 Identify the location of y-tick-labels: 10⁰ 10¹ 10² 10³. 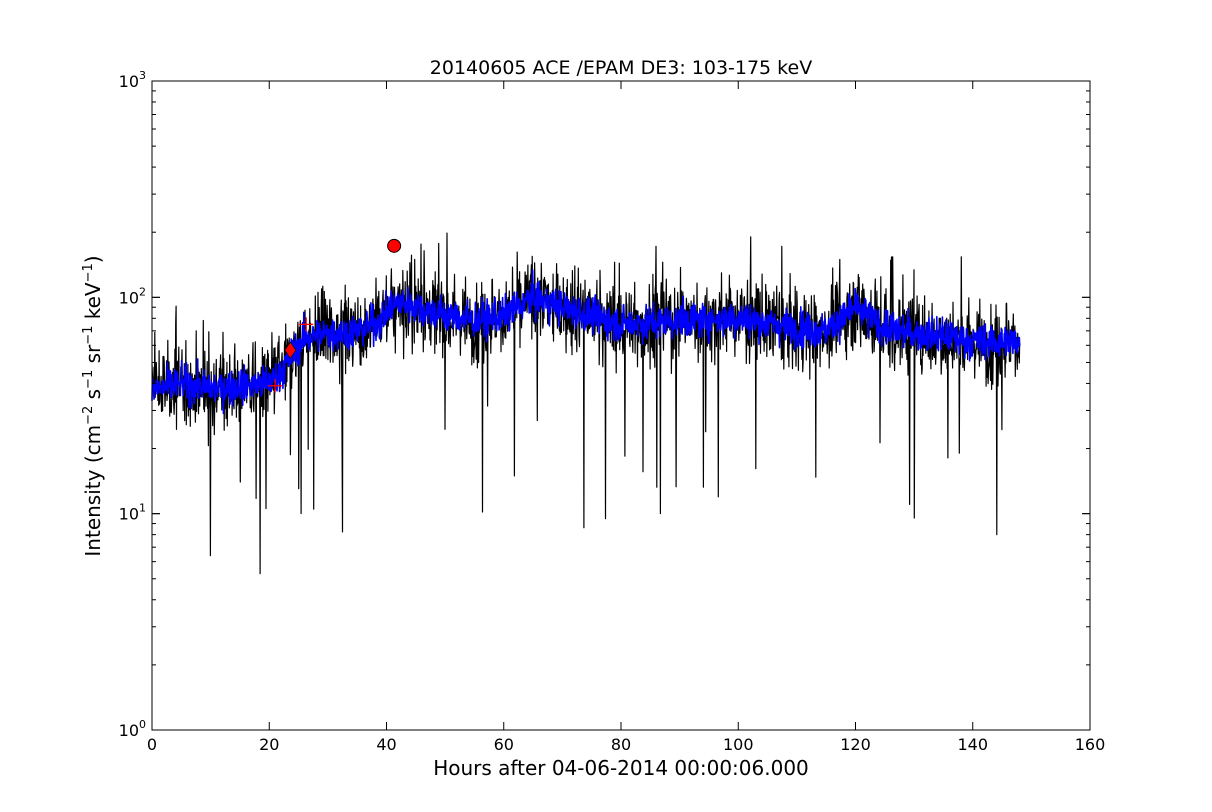
(132, 404).